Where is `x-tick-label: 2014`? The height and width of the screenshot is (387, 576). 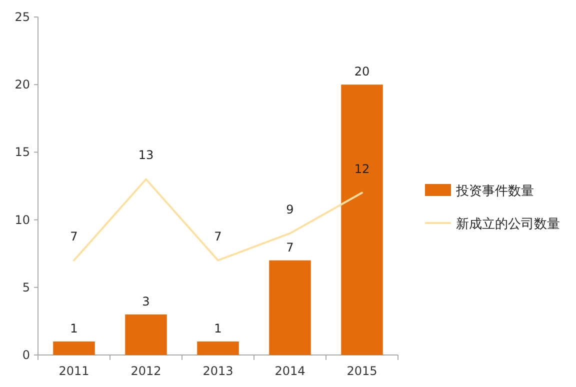
x-tick-label: 2014 is located at coordinates (290, 371).